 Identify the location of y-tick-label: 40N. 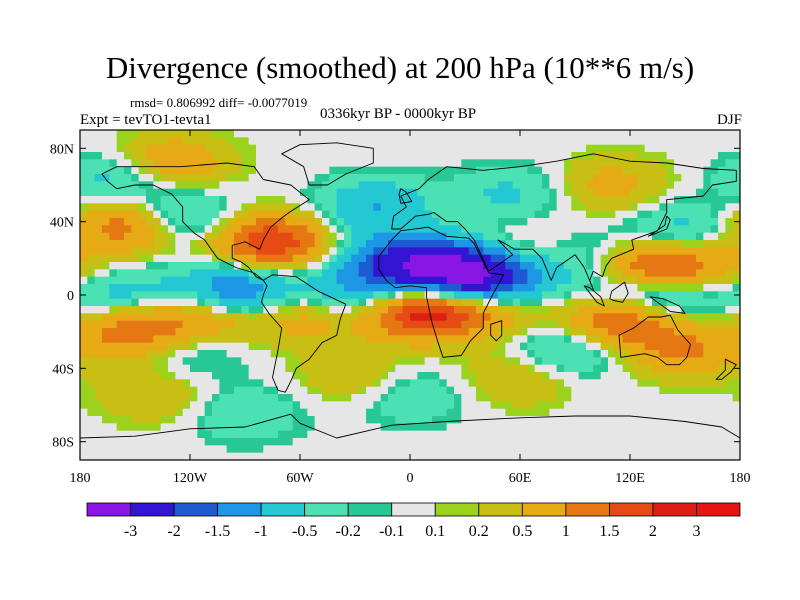
(62, 223).